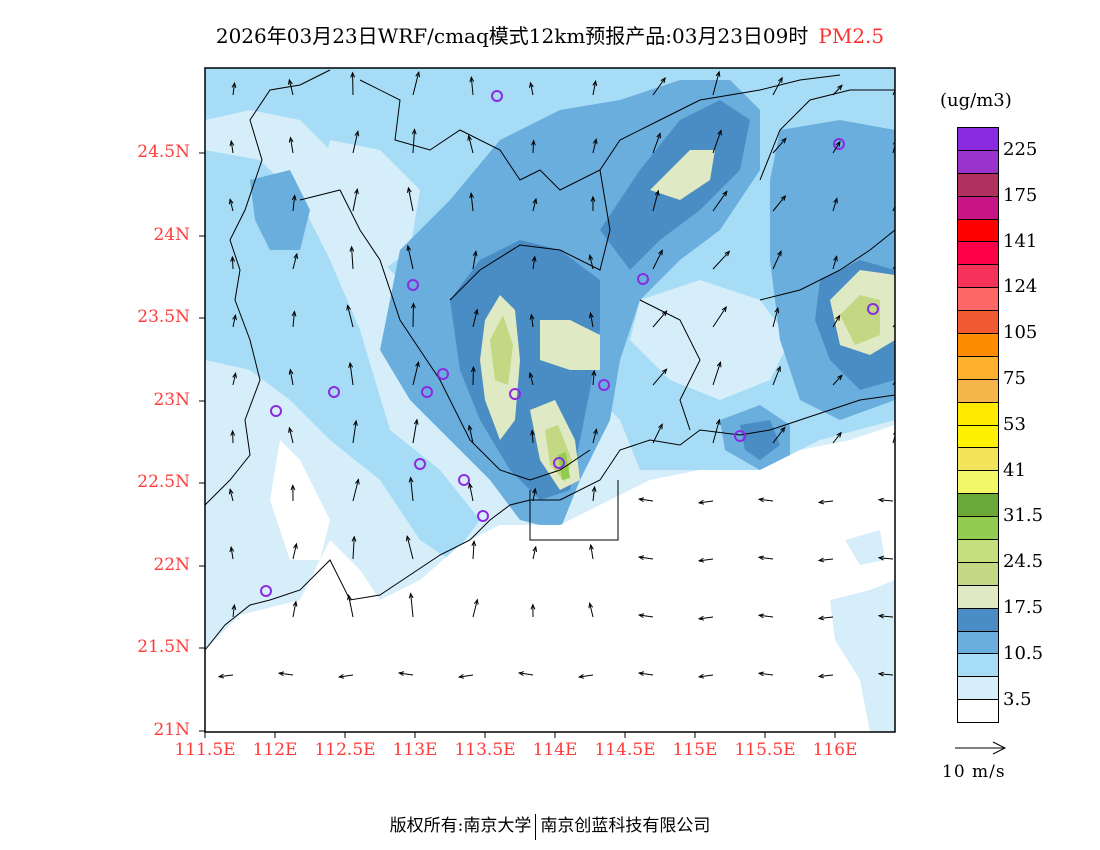 This screenshot has width=1100, height=850. What do you see at coordinates (600, 132) in the screenshot?
I see `province-border` at bounding box center [600, 132].